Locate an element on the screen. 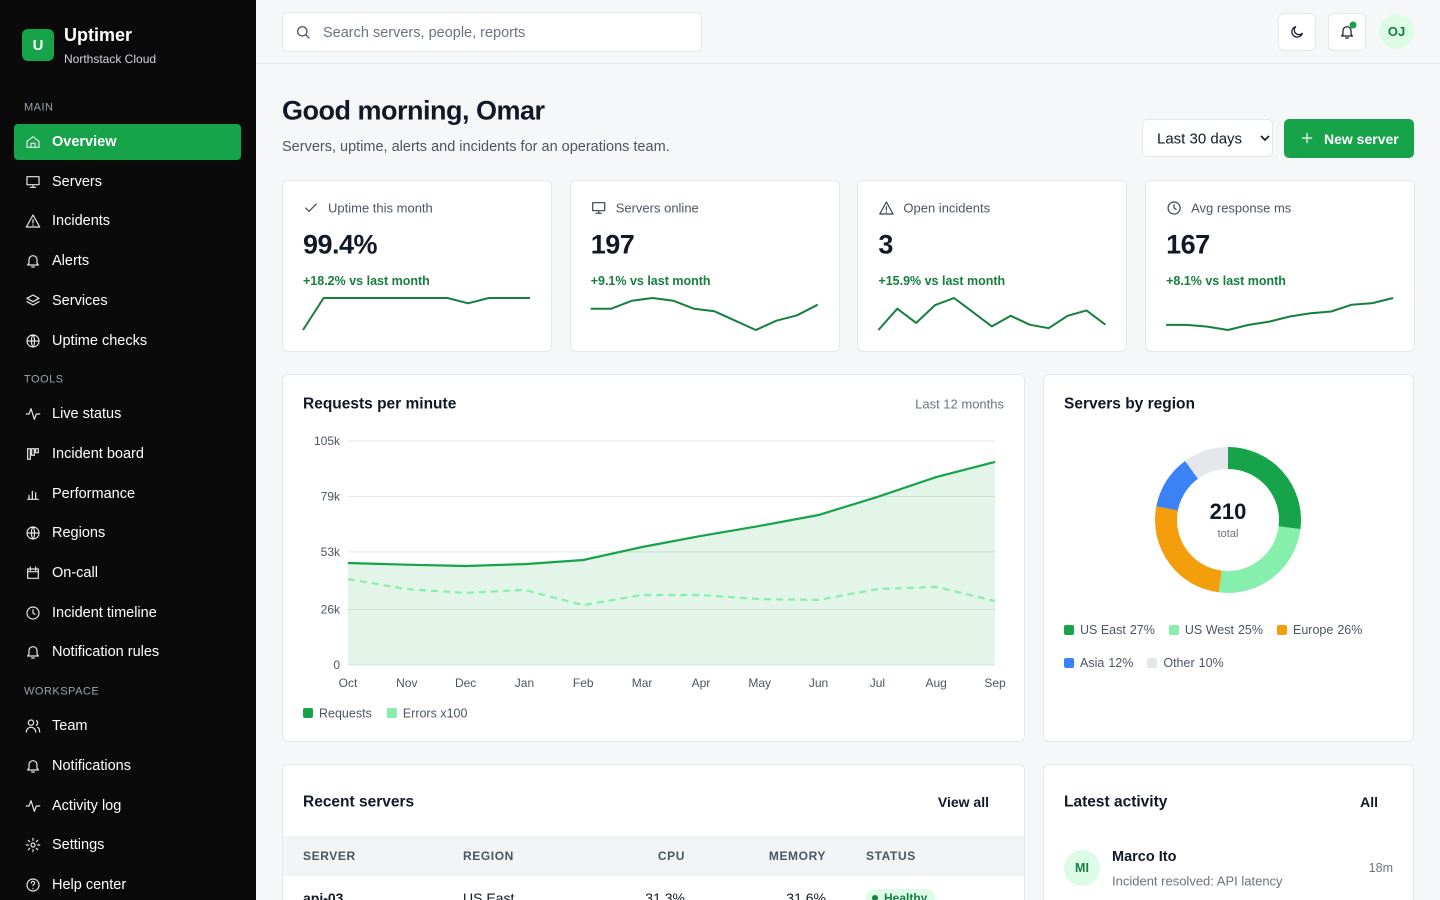 The width and height of the screenshot is (1440, 900). nav-item: On-call is located at coordinates (127, 573).